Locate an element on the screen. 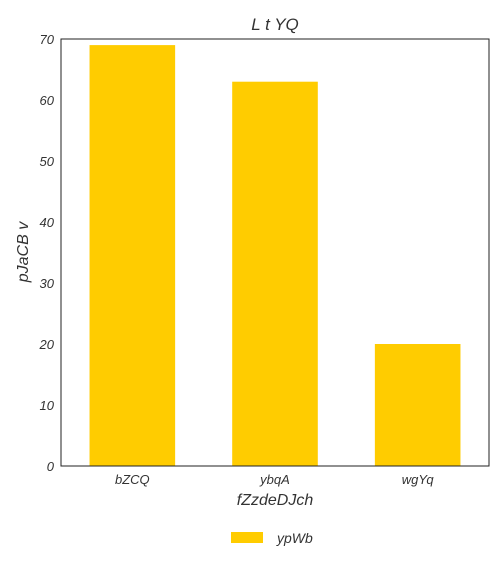 Image resolution: width=504 pixels, height=576 pixels. bar-ybqA is located at coordinates (275, 273).